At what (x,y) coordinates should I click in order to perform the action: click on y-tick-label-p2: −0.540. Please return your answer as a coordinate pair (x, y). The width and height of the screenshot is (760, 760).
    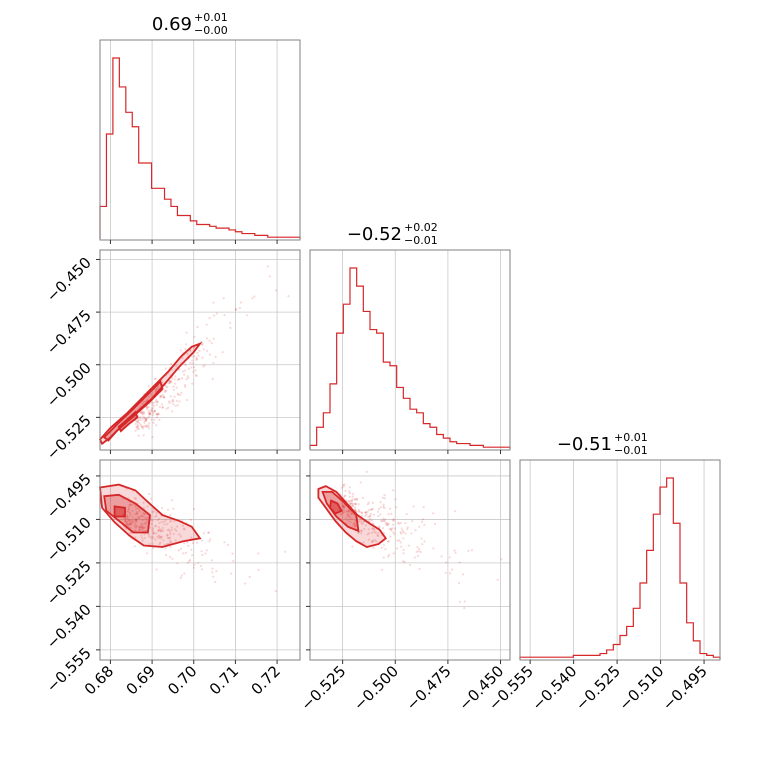
    Looking at the image, I should click on (69, 626).